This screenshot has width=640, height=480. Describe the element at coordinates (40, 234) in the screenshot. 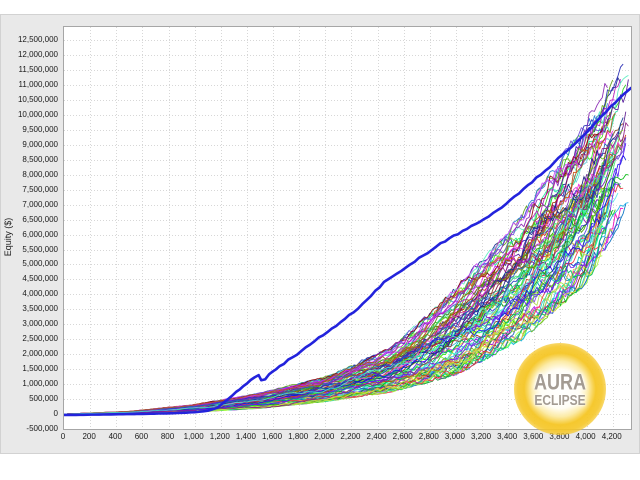

I see `y-axis-tick-label: 6,000,000` at that location.